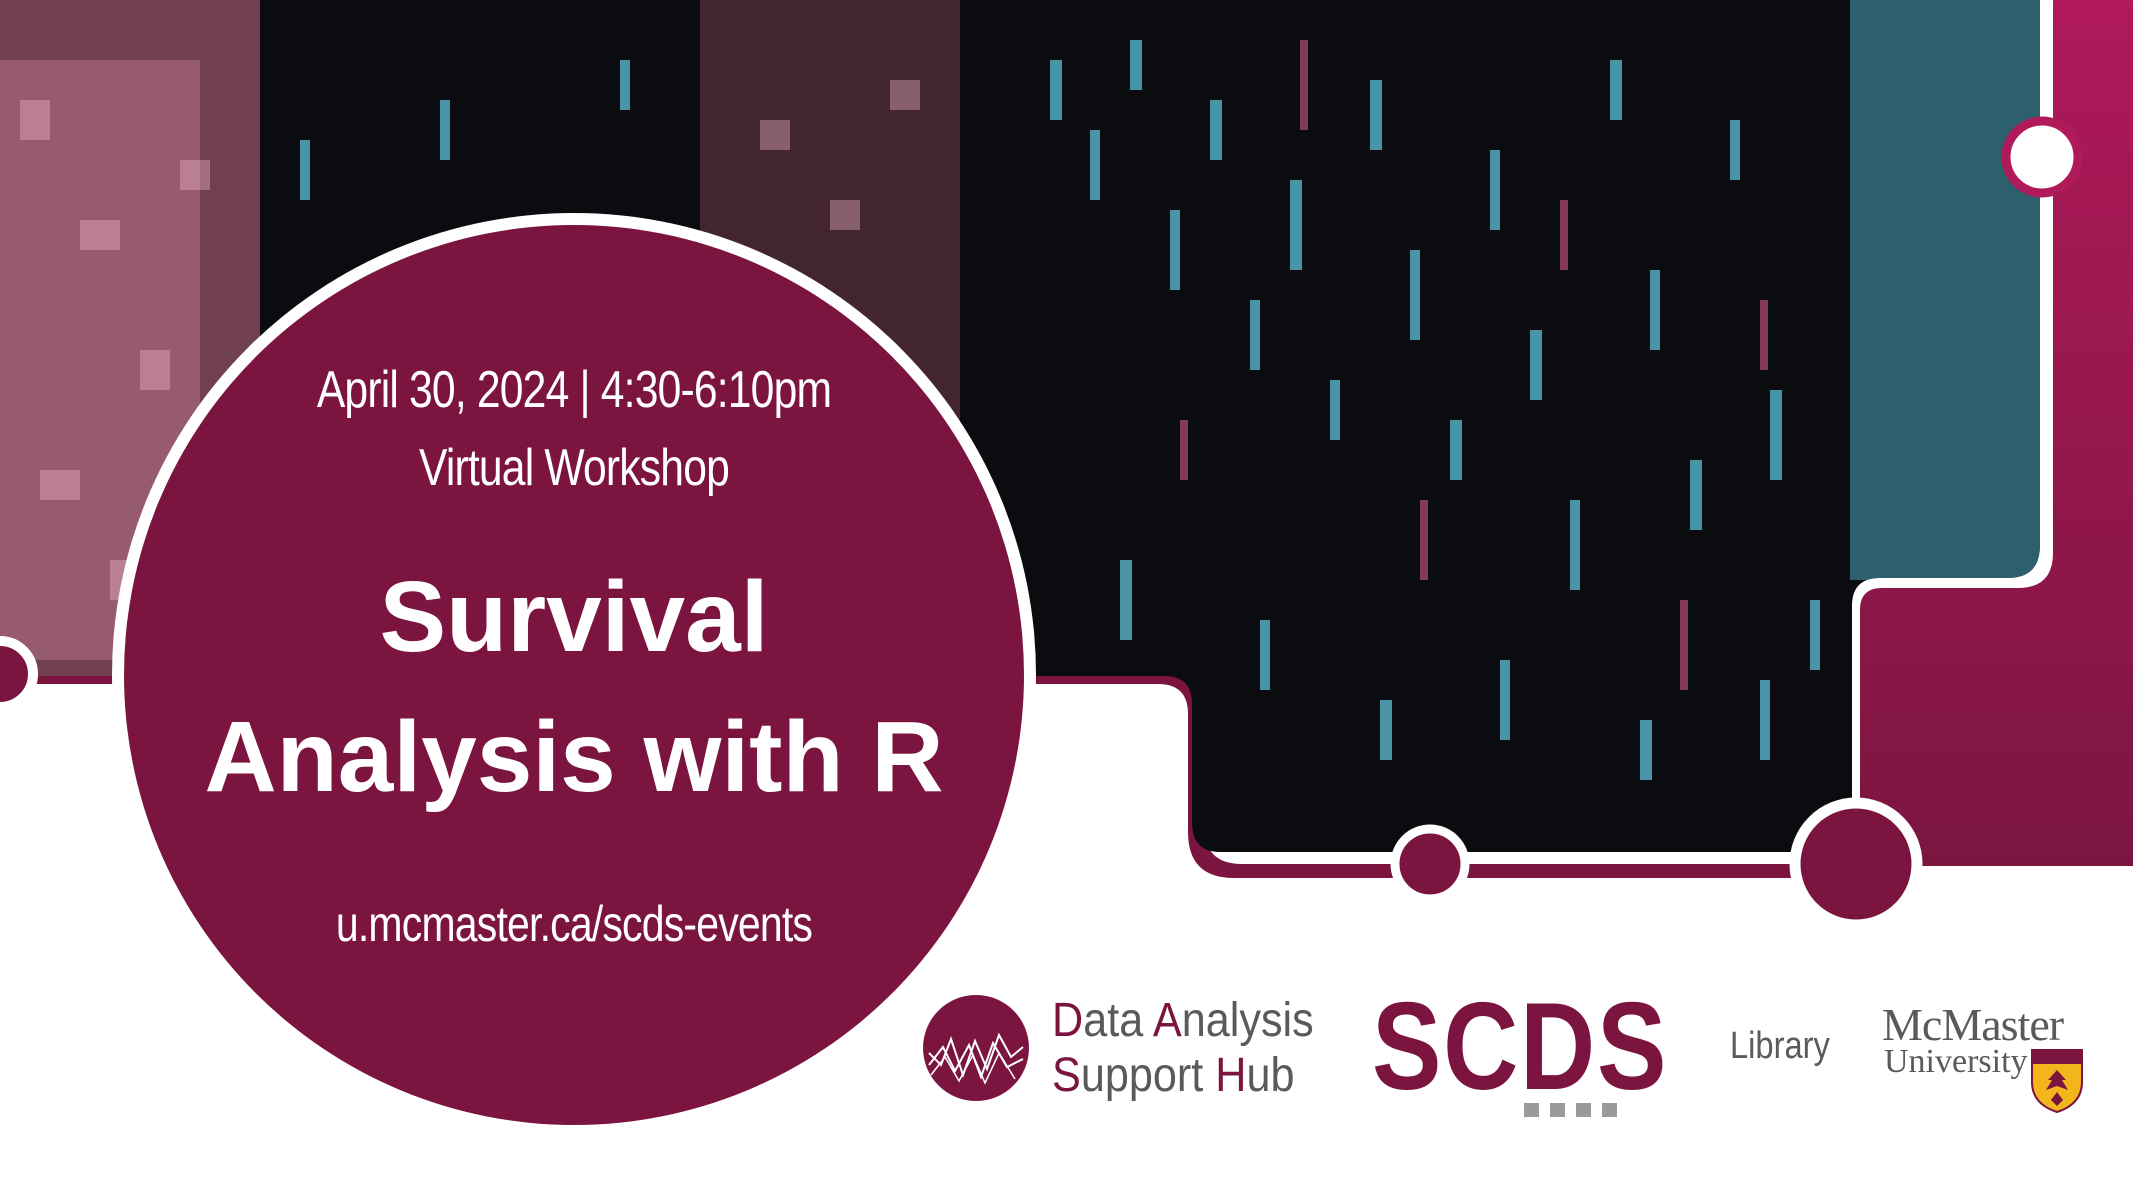  What do you see at coordinates (1956, 1061) in the screenshot?
I see `mcmaster-university: University` at bounding box center [1956, 1061].